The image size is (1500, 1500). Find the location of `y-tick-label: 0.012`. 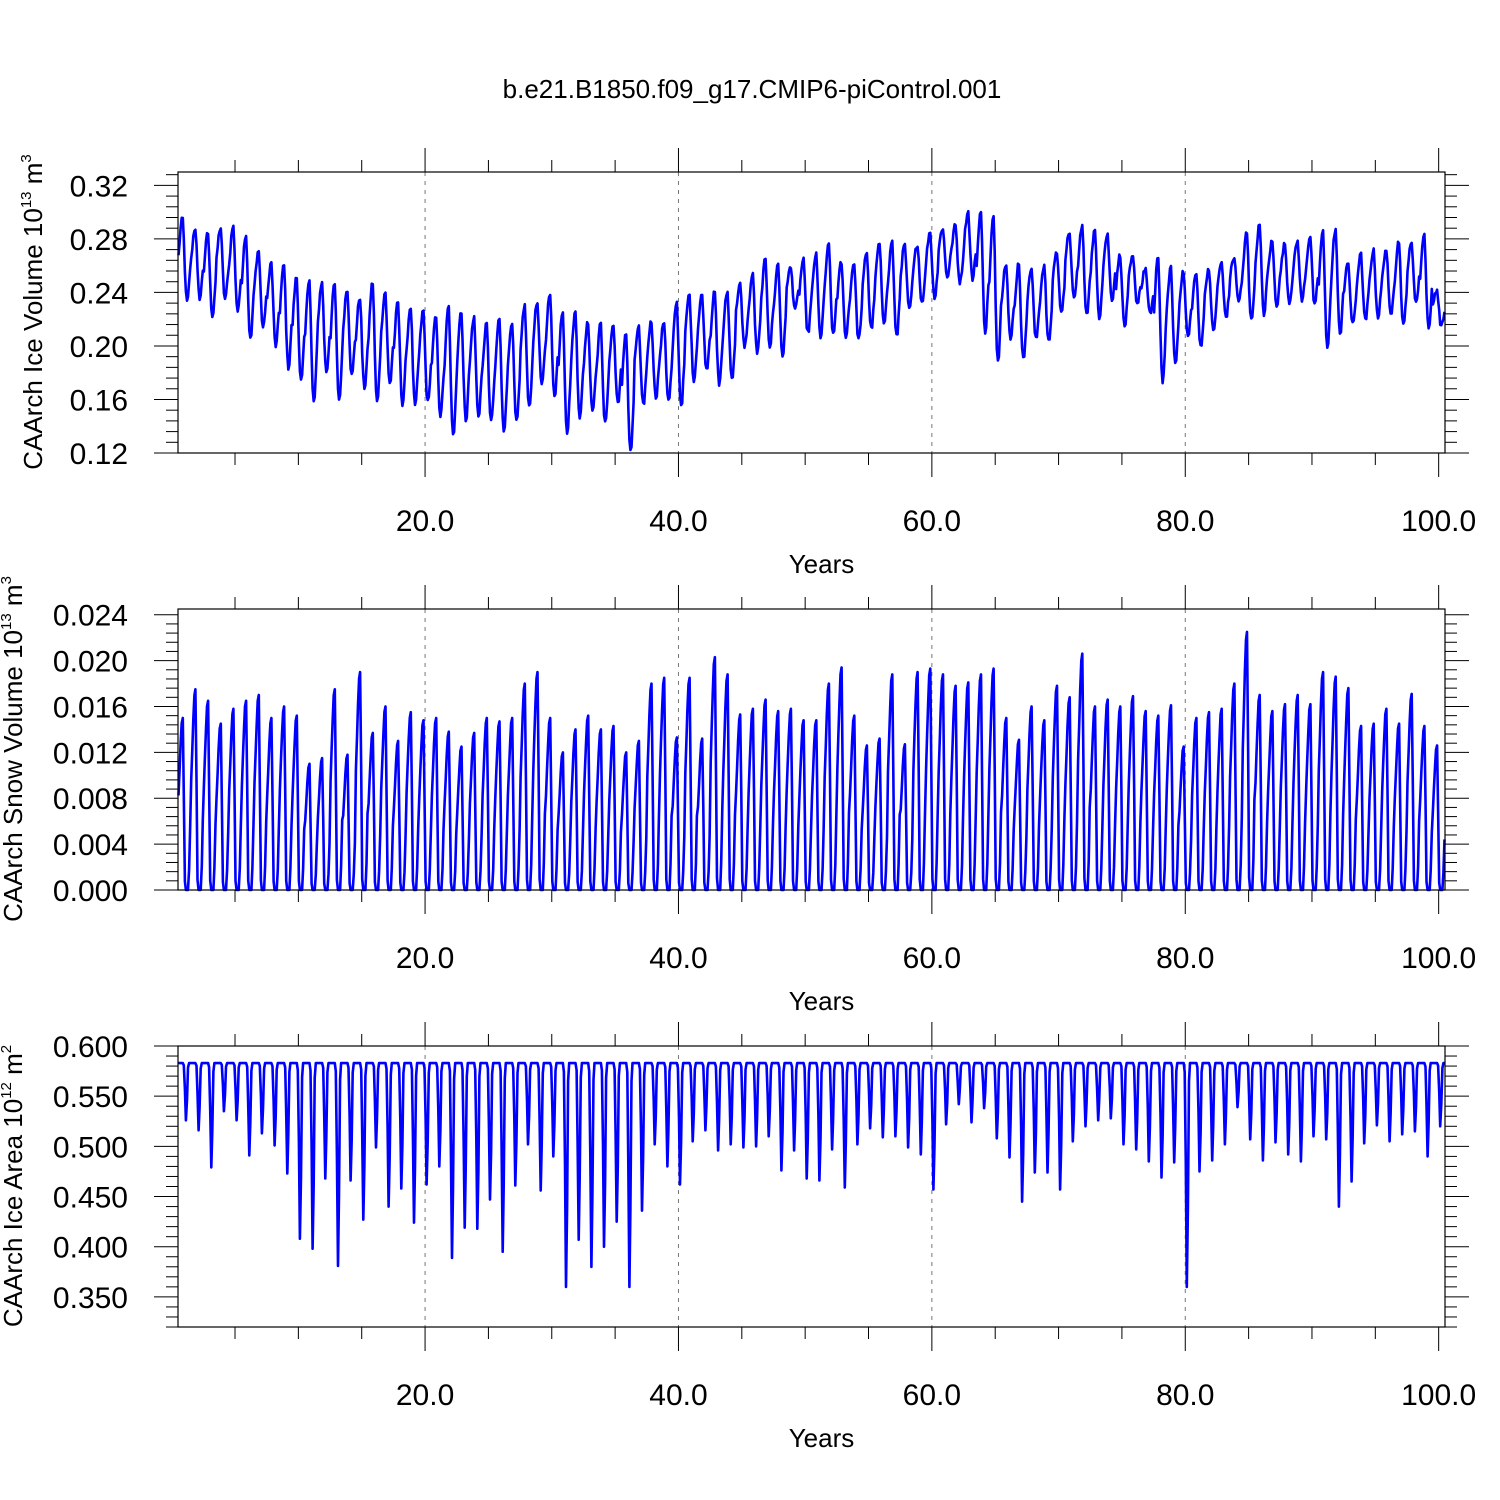

y-tick-label: 0.012 is located at coordinates (90, 753).